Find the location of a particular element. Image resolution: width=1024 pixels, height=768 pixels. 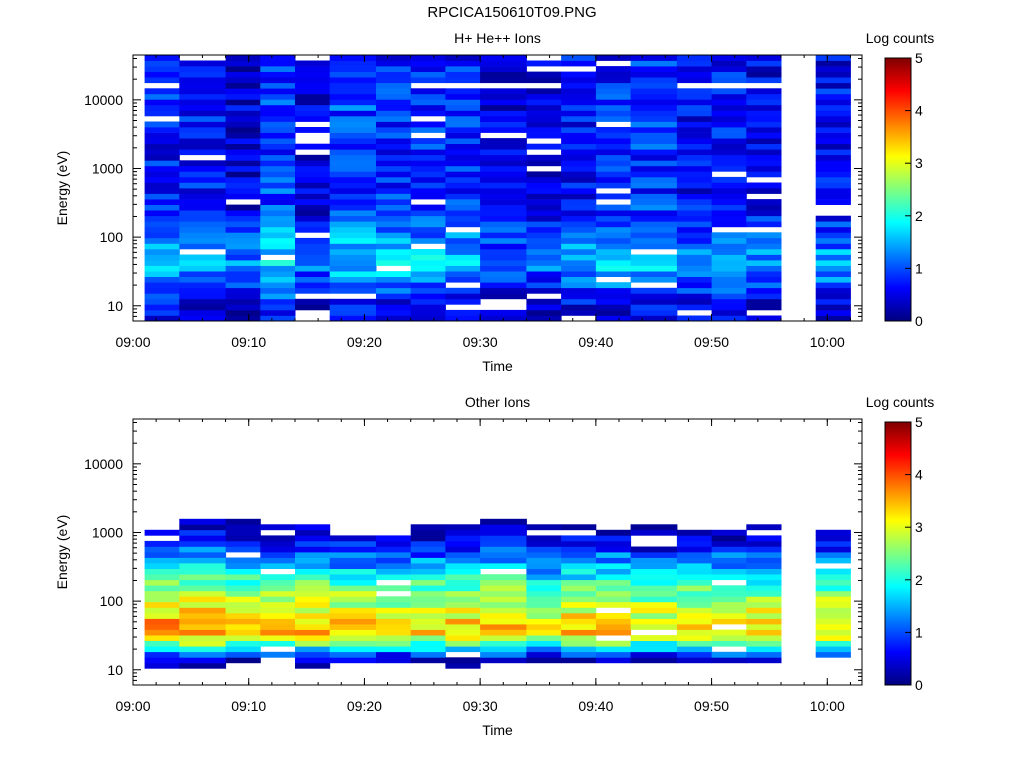

y-axis-label: Energy (eV) is located at coordinates (62, 552).